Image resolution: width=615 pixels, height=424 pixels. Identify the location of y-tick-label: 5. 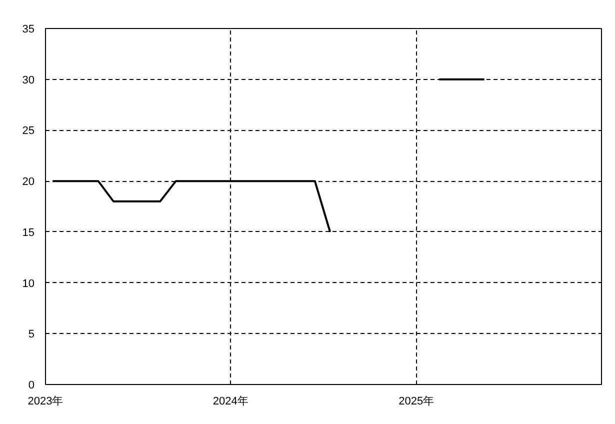
(31, 334).